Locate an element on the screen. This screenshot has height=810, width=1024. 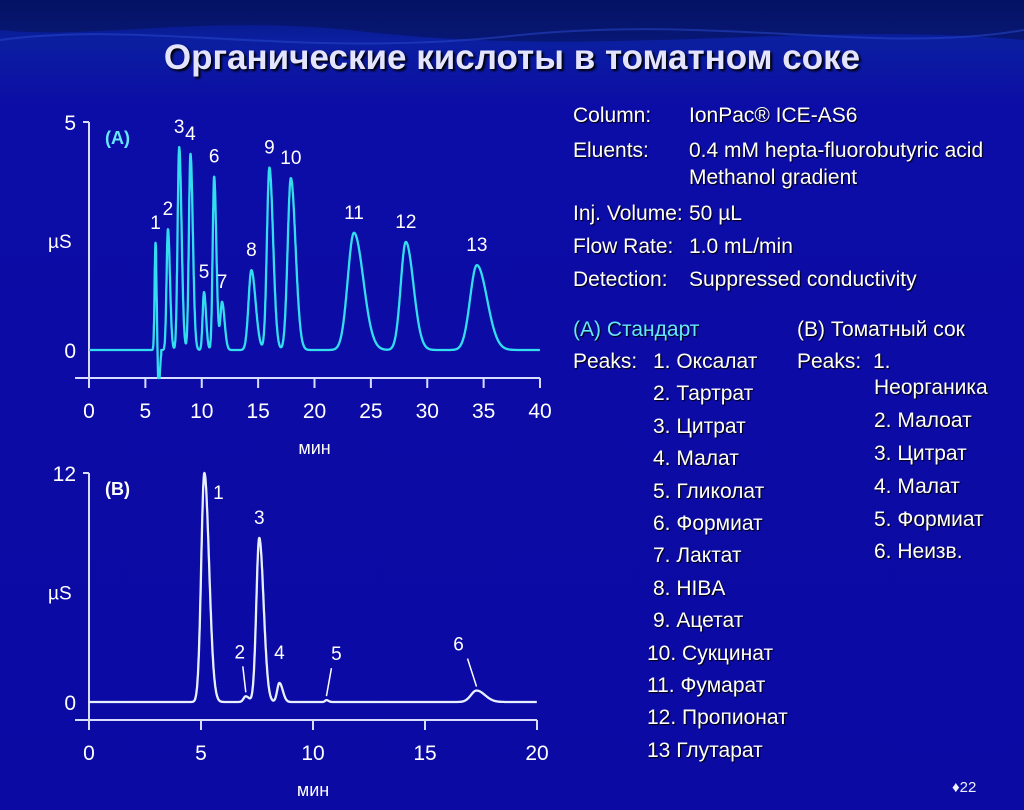
sample-peak-item: 2. Малоат is located at coordinates (923, 420).